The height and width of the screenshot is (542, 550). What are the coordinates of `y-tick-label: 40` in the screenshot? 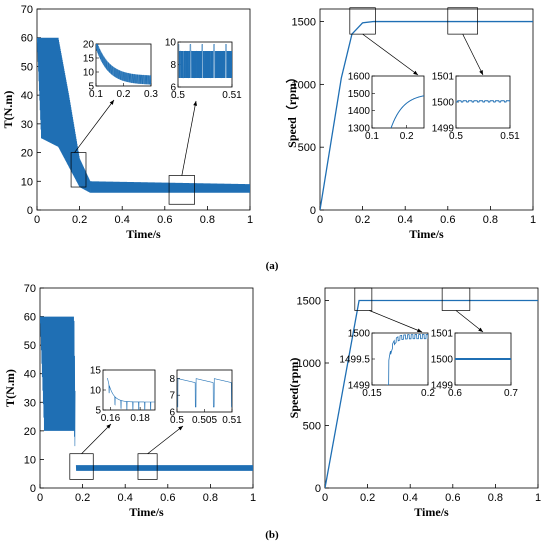 It's located at (27, 96).